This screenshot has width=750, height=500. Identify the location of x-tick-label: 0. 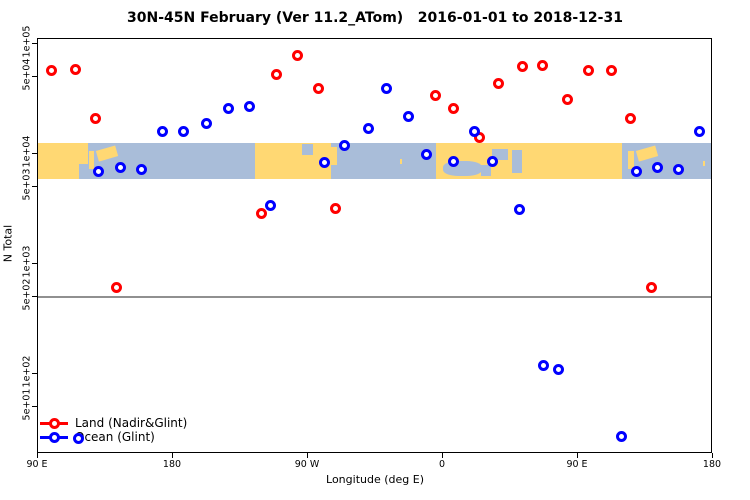
(442, 464).